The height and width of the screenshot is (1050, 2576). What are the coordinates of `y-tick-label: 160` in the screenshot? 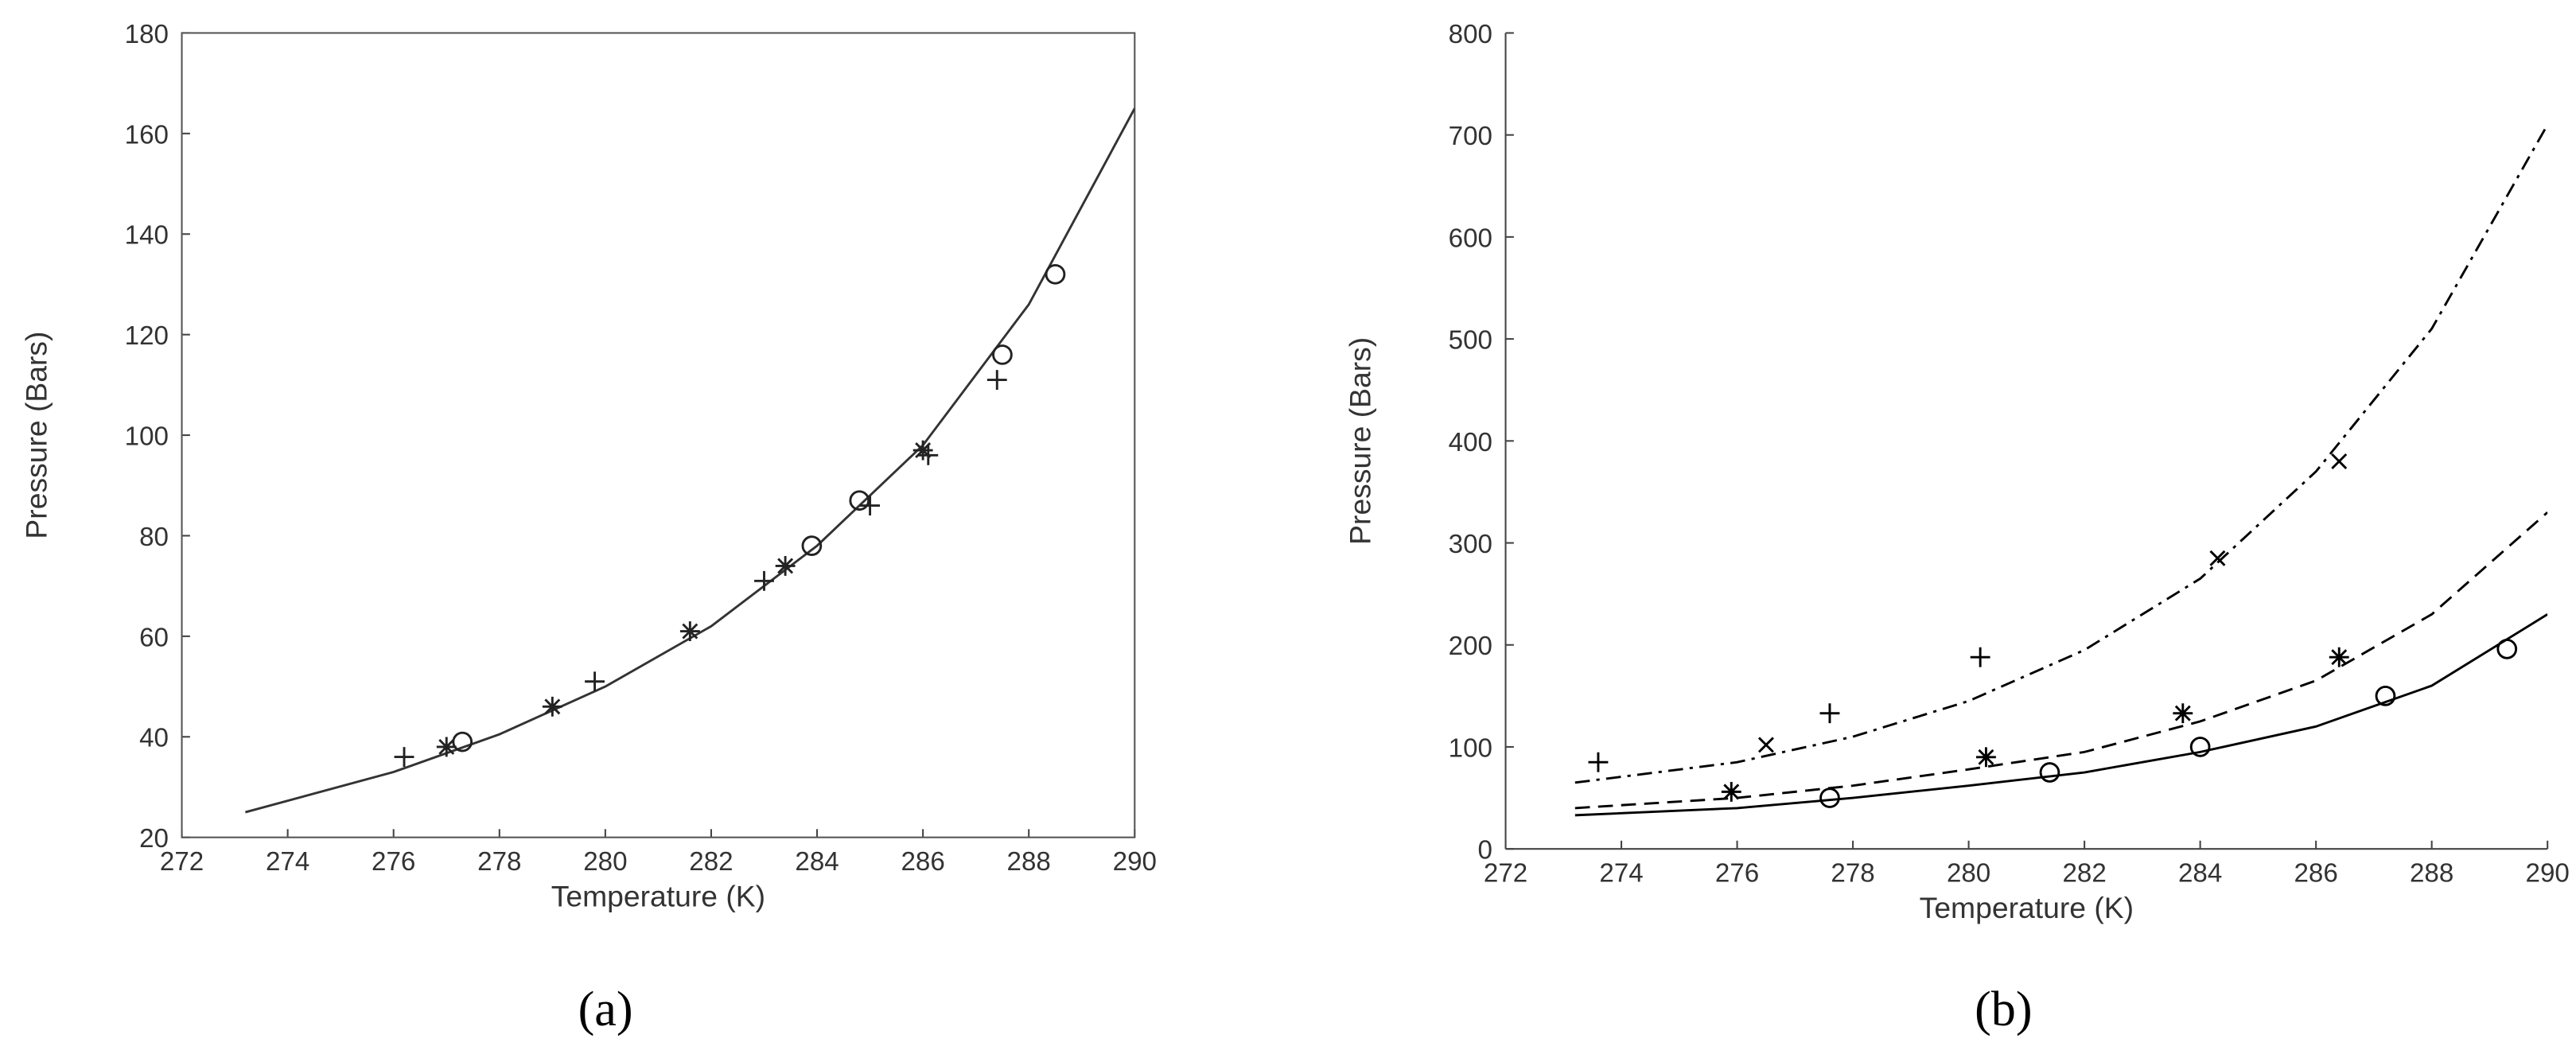 It's located at (147, 135).